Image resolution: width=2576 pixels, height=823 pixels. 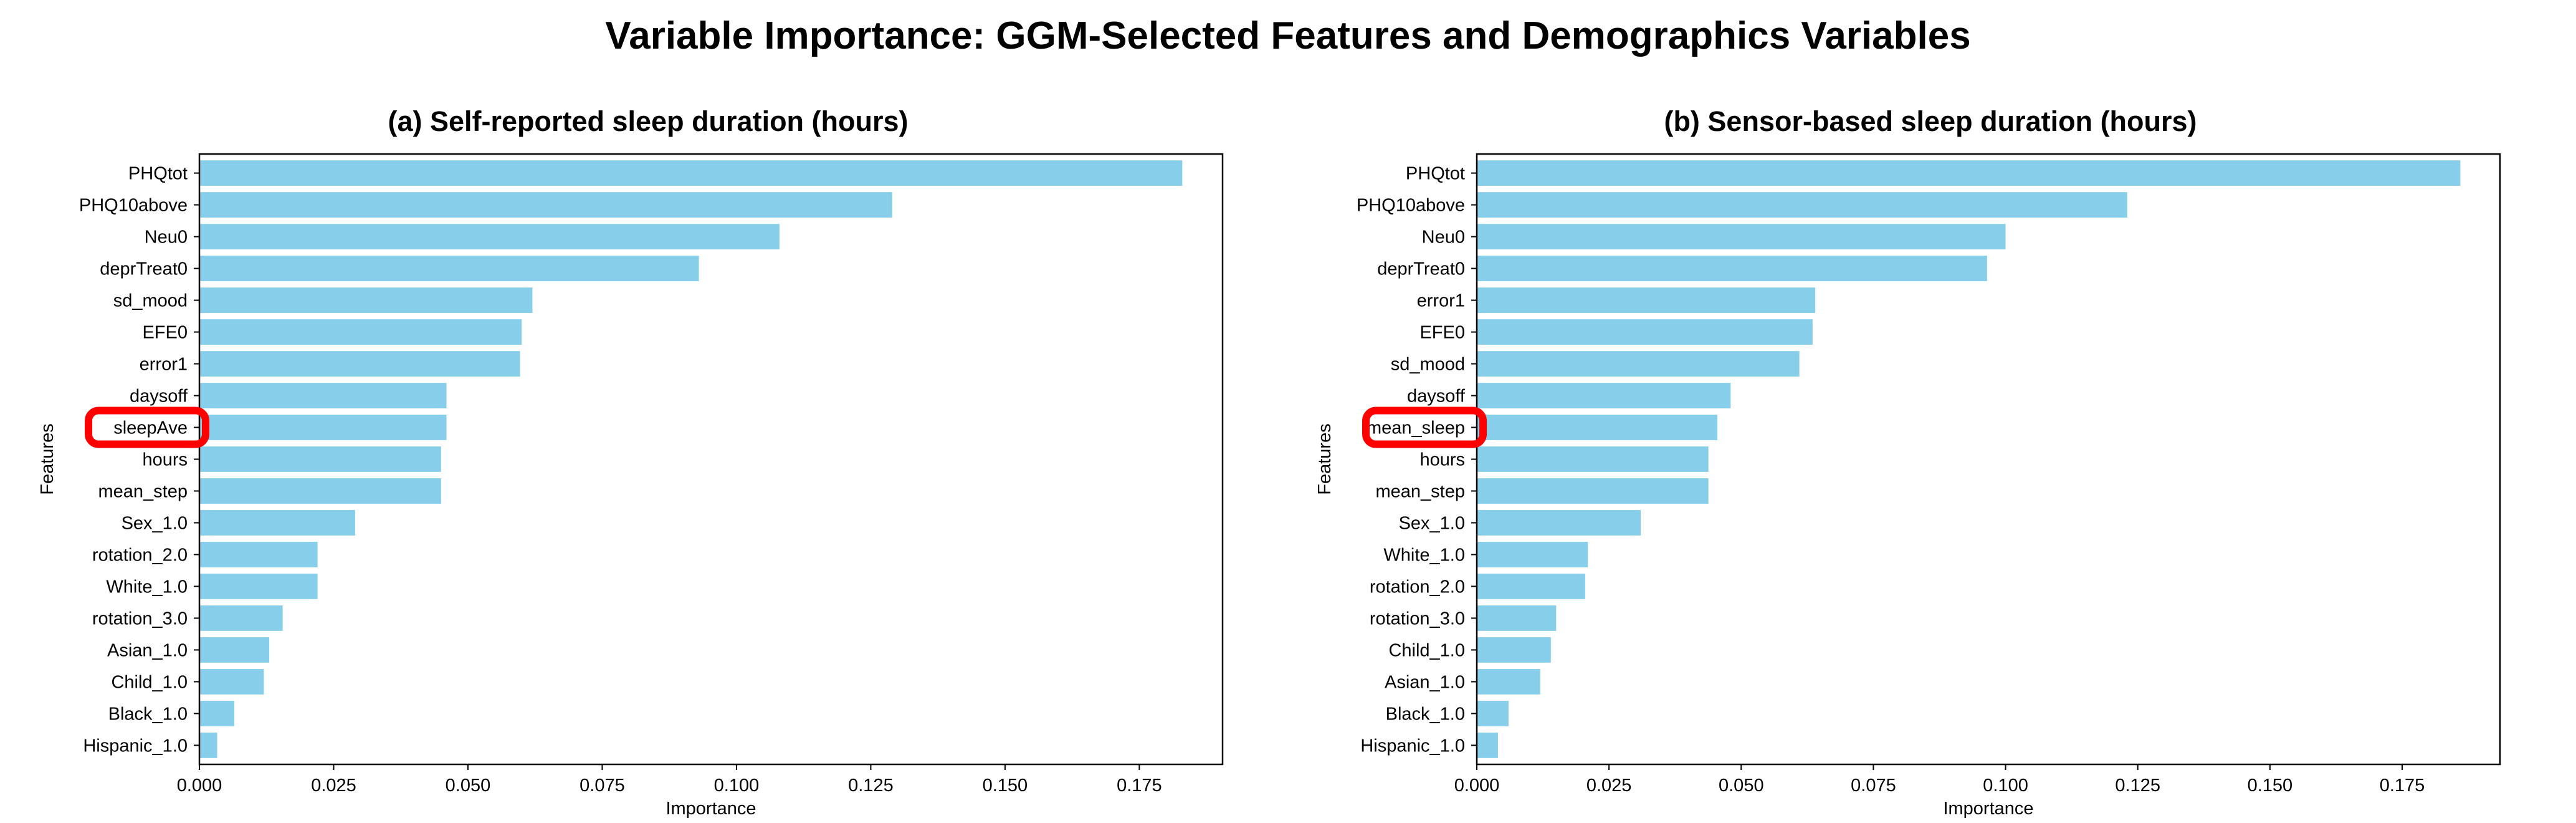 I want to click on bar-PHQ10above, so click(x=1802, y=205).